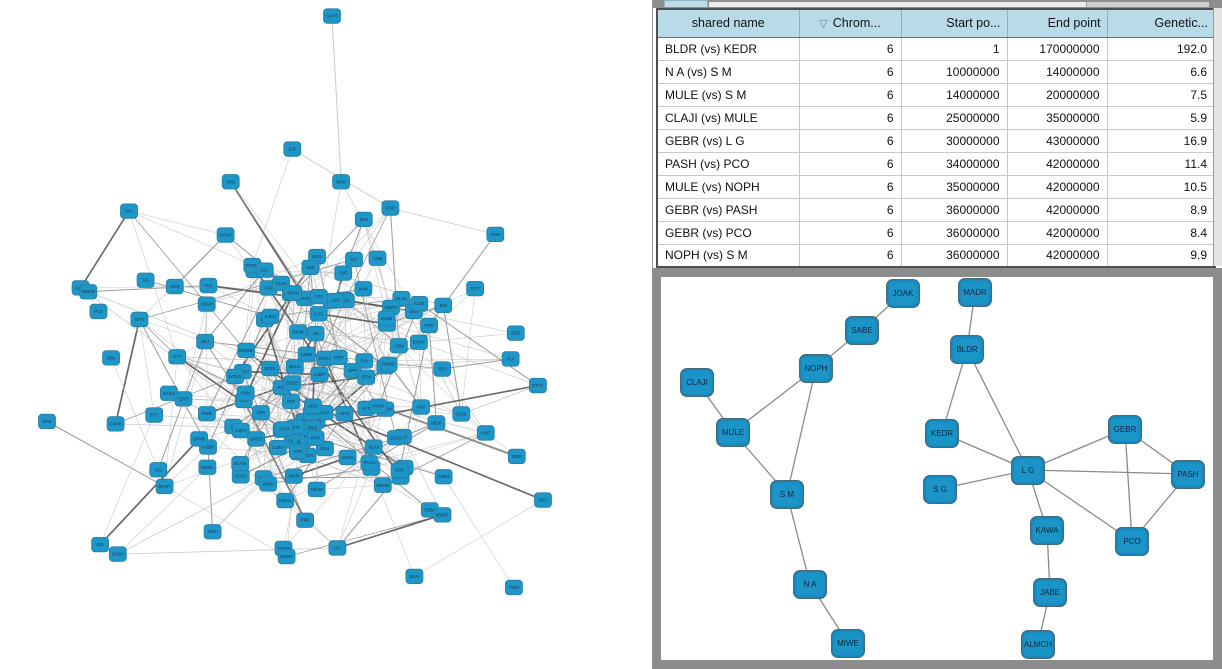 This screenshot has width=1222, height=669. What do you see at coordinates (967, 349) in the screenshot?
I see `network-node-BLDR: BLDR` at bounding box center [967, 349].